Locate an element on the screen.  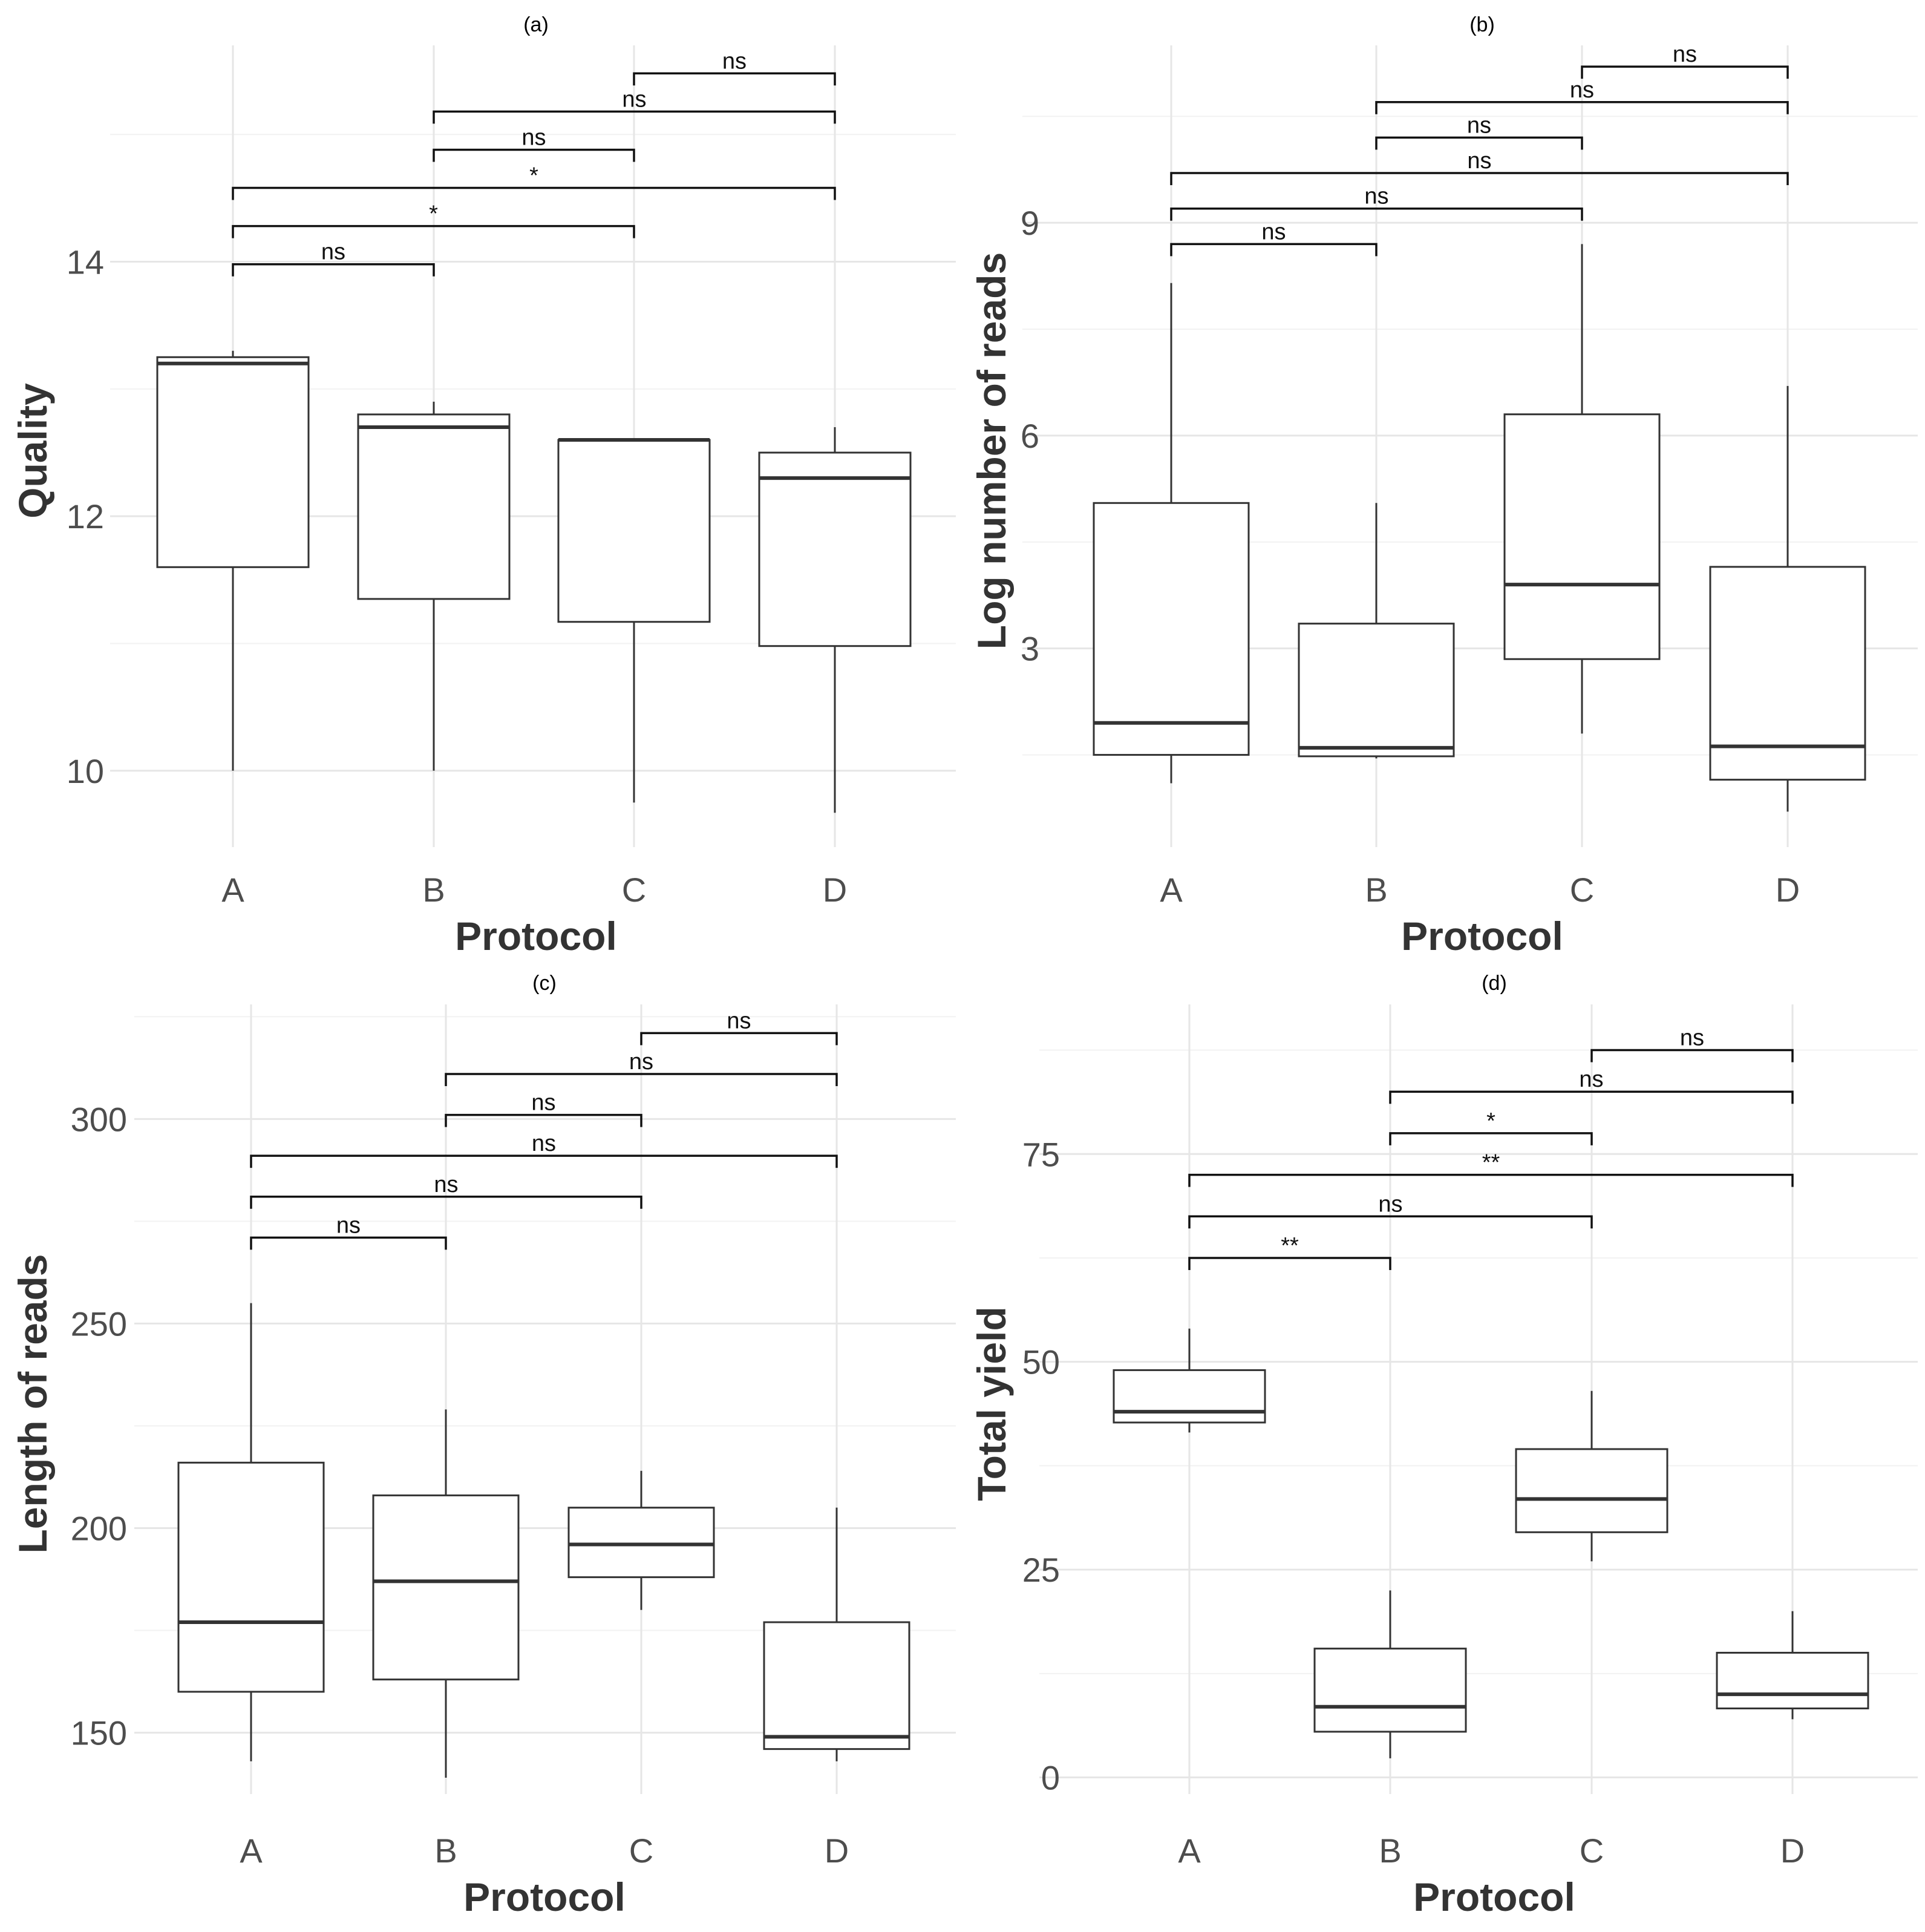
comparison-label: ** is located at coordinates (1491, 1163).